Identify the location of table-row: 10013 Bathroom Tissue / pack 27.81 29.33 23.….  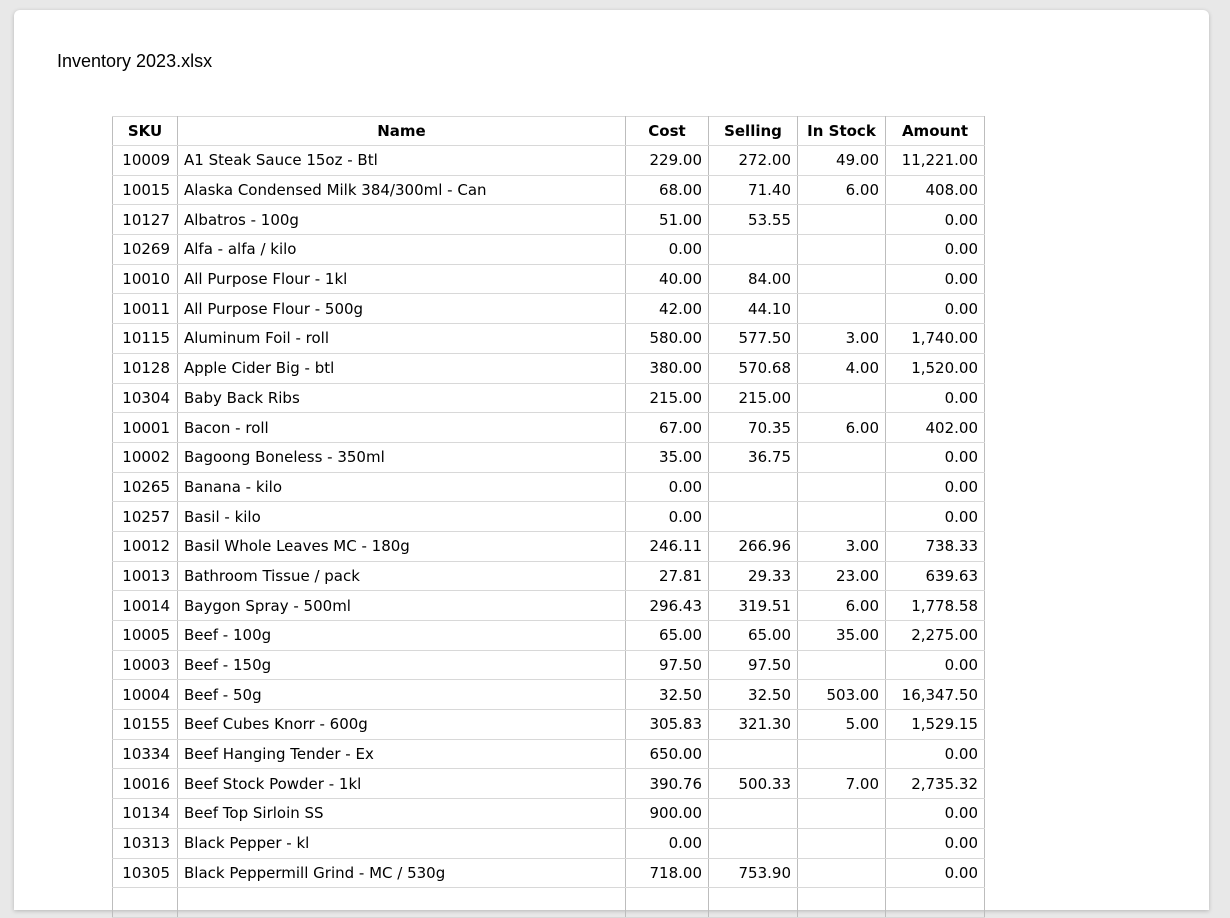
(548, 576).